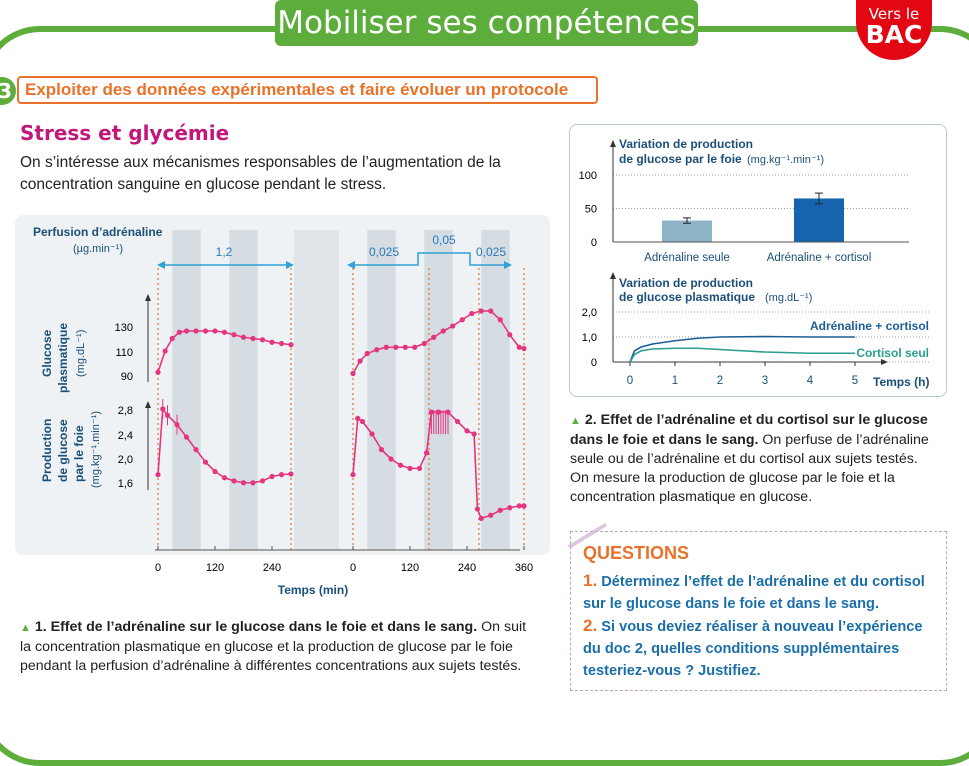 This screenshot has width=969, height=766. I want to click on ptick-24: 2,4, so click(125, 436).